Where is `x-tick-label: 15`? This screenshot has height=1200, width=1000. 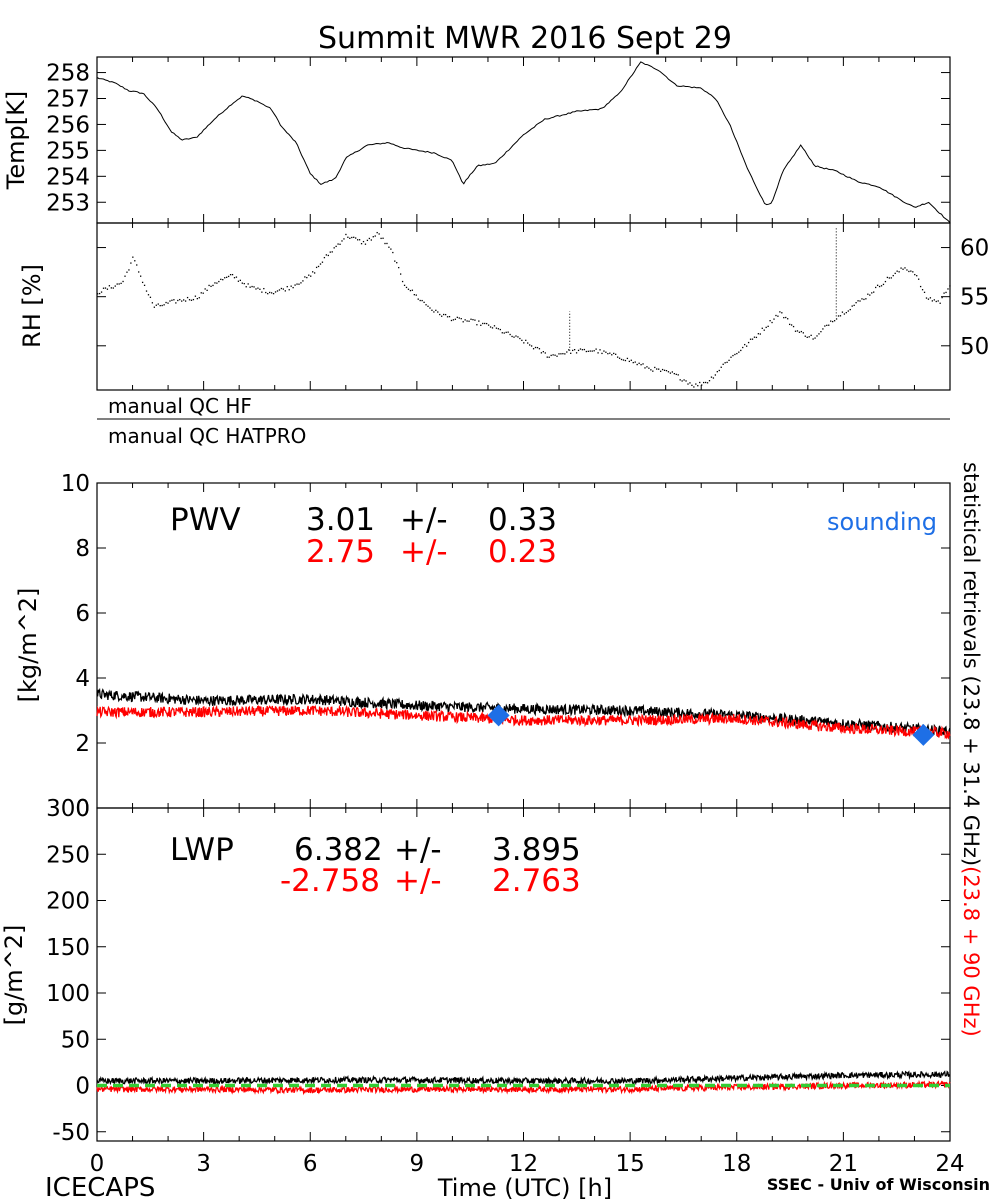 x-tick-label: 15 is located at coordinates (629, 1164).